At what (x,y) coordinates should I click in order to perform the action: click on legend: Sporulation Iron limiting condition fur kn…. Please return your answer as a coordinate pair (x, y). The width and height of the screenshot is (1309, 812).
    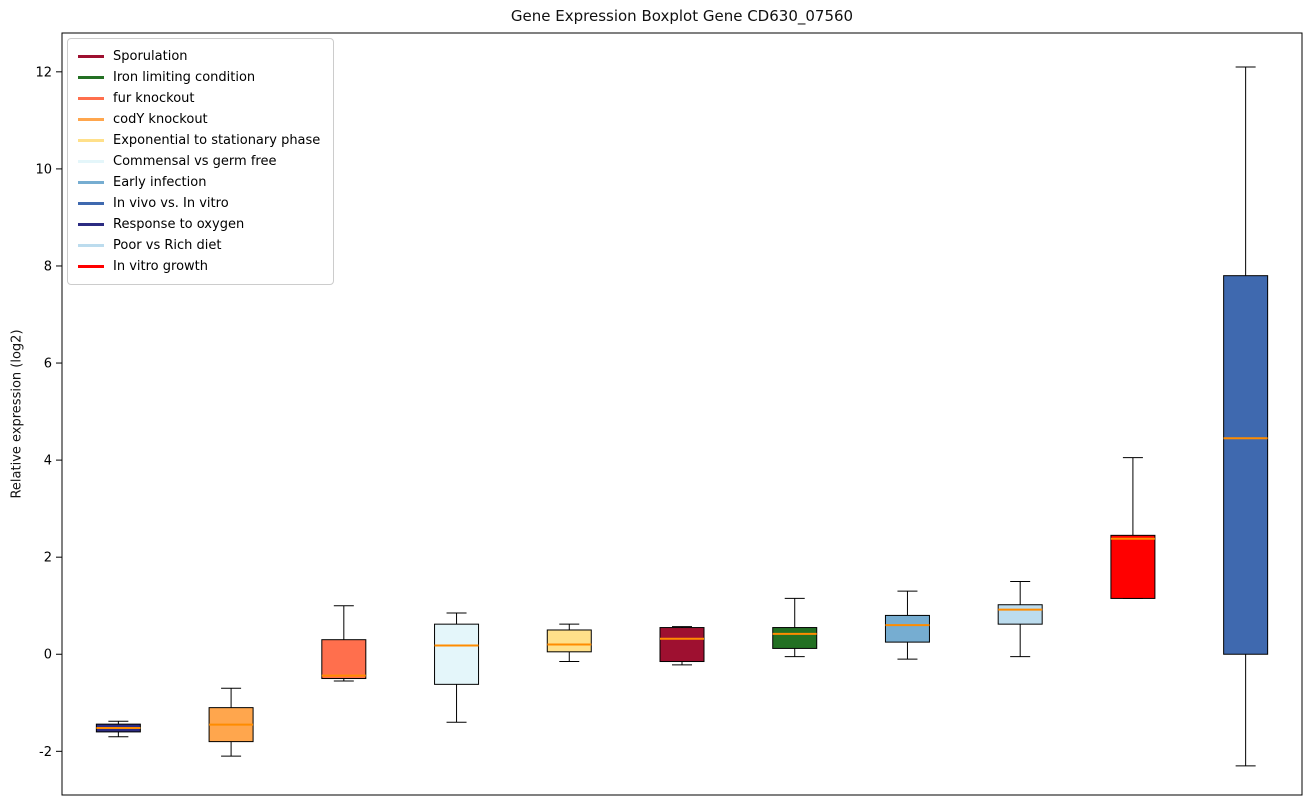
    Looking at the image, I should click on (201, 161).